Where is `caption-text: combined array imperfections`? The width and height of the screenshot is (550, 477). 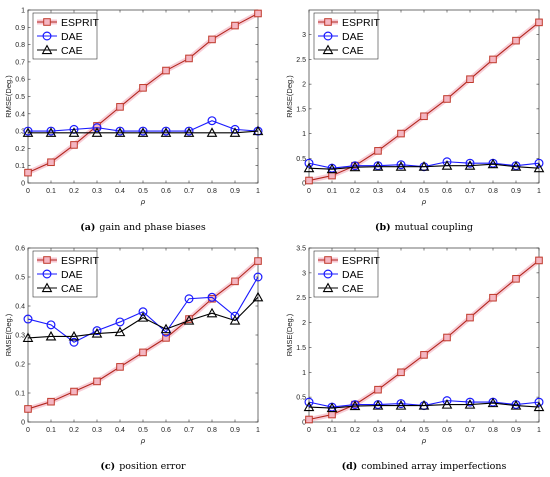
caption-text: combined array imperfections is located at coordinates (433, 466).